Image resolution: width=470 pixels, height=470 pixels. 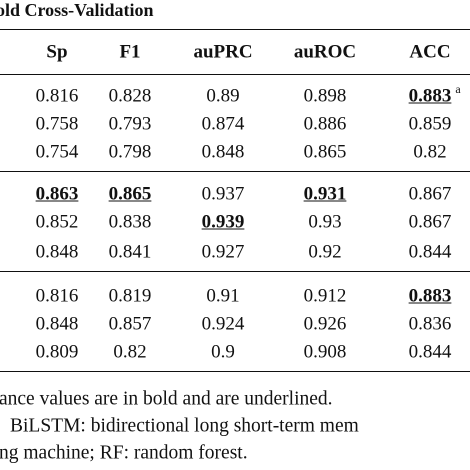 I want to click on table-cell: 0.931, so click(x=325, y=194).